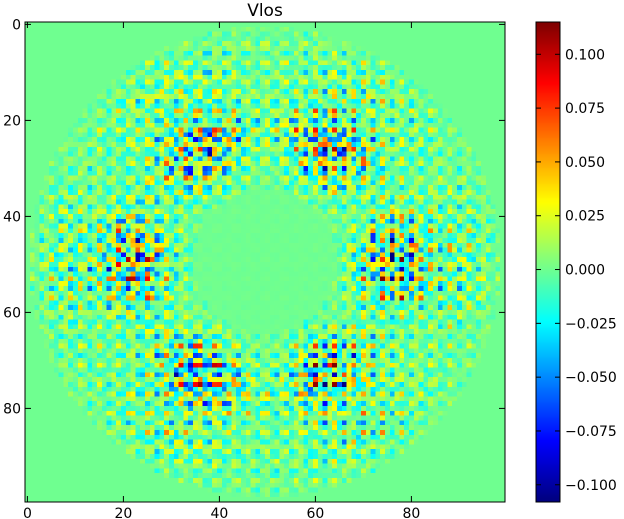 This screenshot has height=519, width=624. Describe the element at coordinates (585, 271) in the screenshot. I see `colorbar-tick-label: 0.000` at that location.